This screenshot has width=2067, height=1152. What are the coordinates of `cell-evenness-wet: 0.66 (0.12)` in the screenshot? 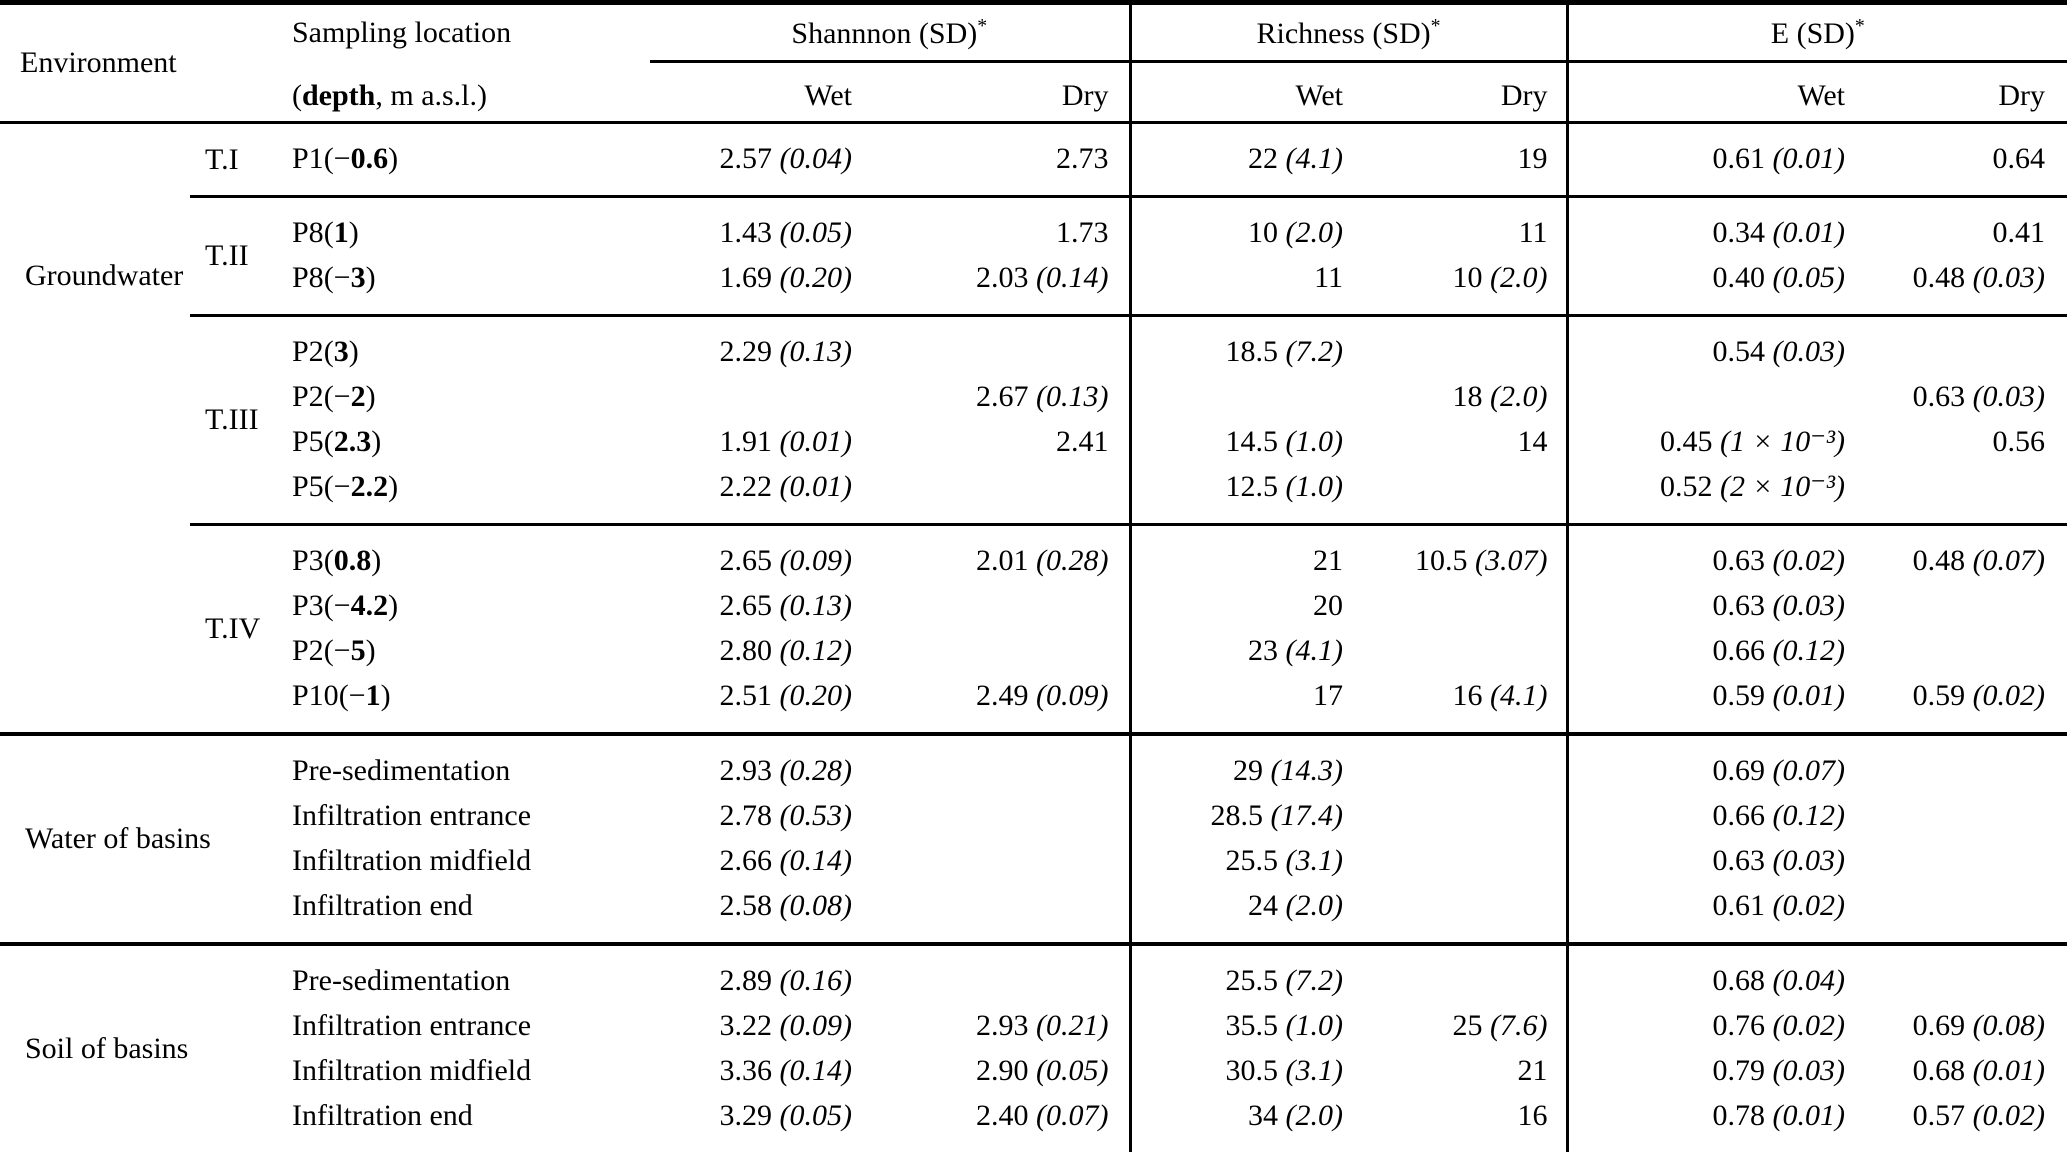 It's located at (1779, 650).